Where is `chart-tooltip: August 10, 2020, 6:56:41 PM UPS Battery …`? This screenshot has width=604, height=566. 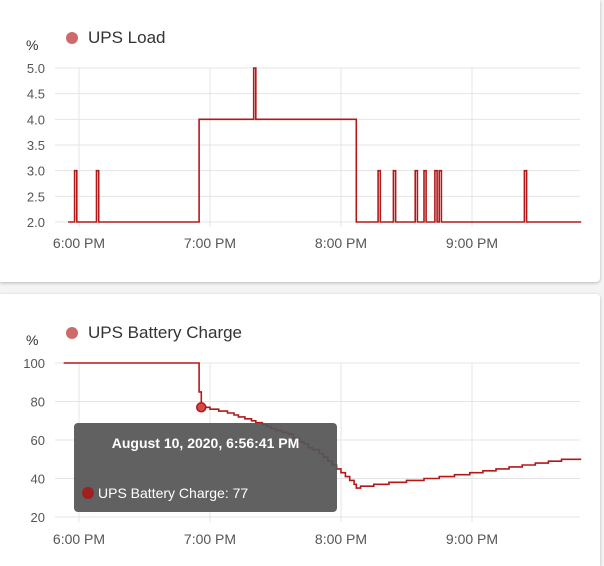 chart-tooltip: August 10, 2020, 6:56:41 PM UPS Battery … is located at coordinates (205, 467).